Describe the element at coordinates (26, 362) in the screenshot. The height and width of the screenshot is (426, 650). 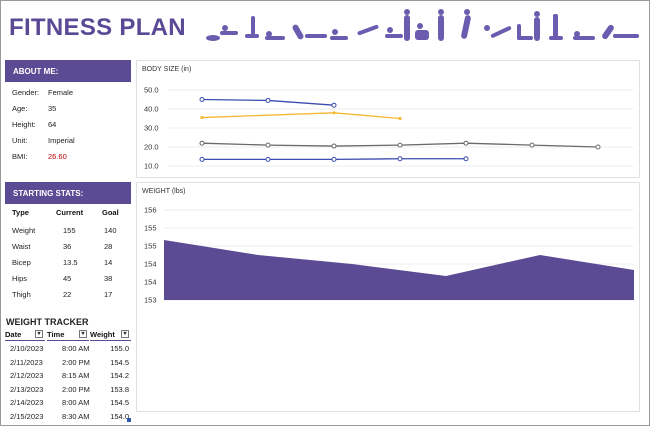
I see `tracker-cell: 2/11/2023` at that location.